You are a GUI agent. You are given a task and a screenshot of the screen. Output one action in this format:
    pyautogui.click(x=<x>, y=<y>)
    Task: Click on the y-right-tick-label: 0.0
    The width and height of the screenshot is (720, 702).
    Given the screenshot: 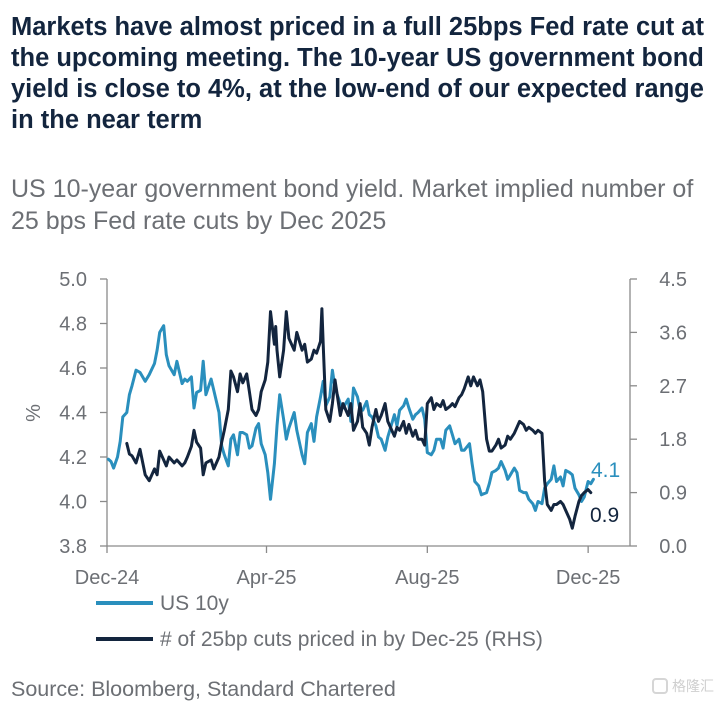 What is the action you would take?
    pyautogui.click(x=673, y=547)
    